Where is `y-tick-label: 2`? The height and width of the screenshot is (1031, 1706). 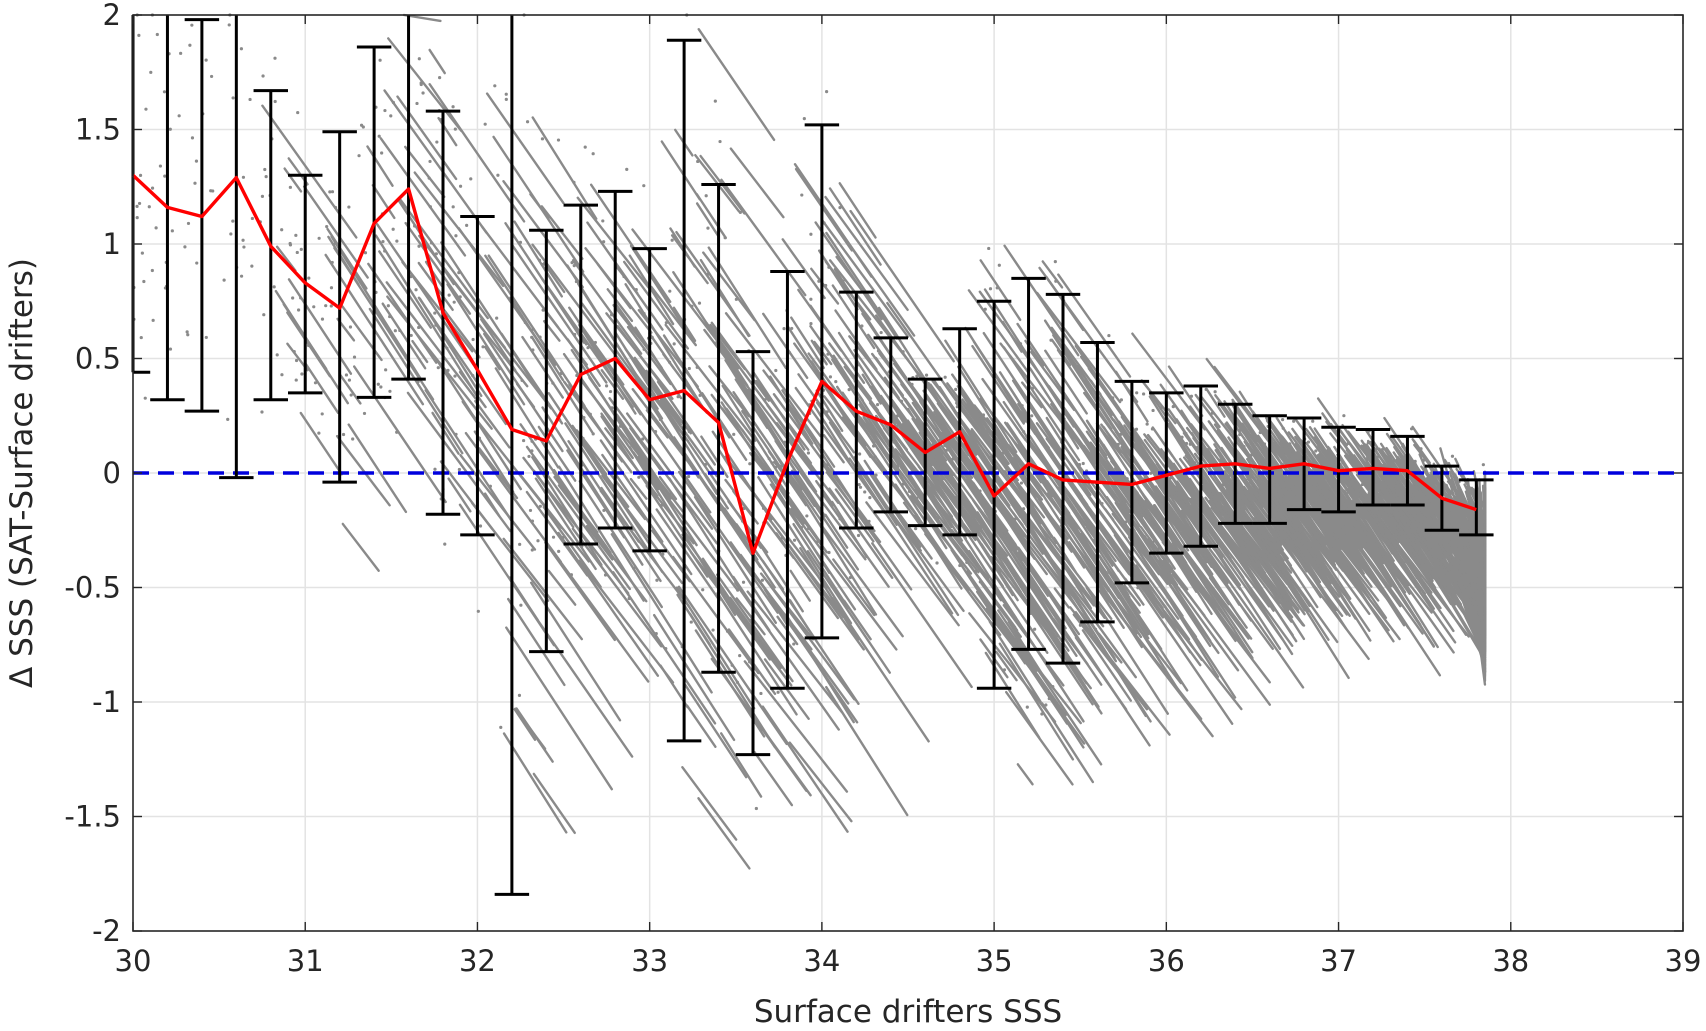
y-tick-label: 2 is located at coordinates (112, 16).